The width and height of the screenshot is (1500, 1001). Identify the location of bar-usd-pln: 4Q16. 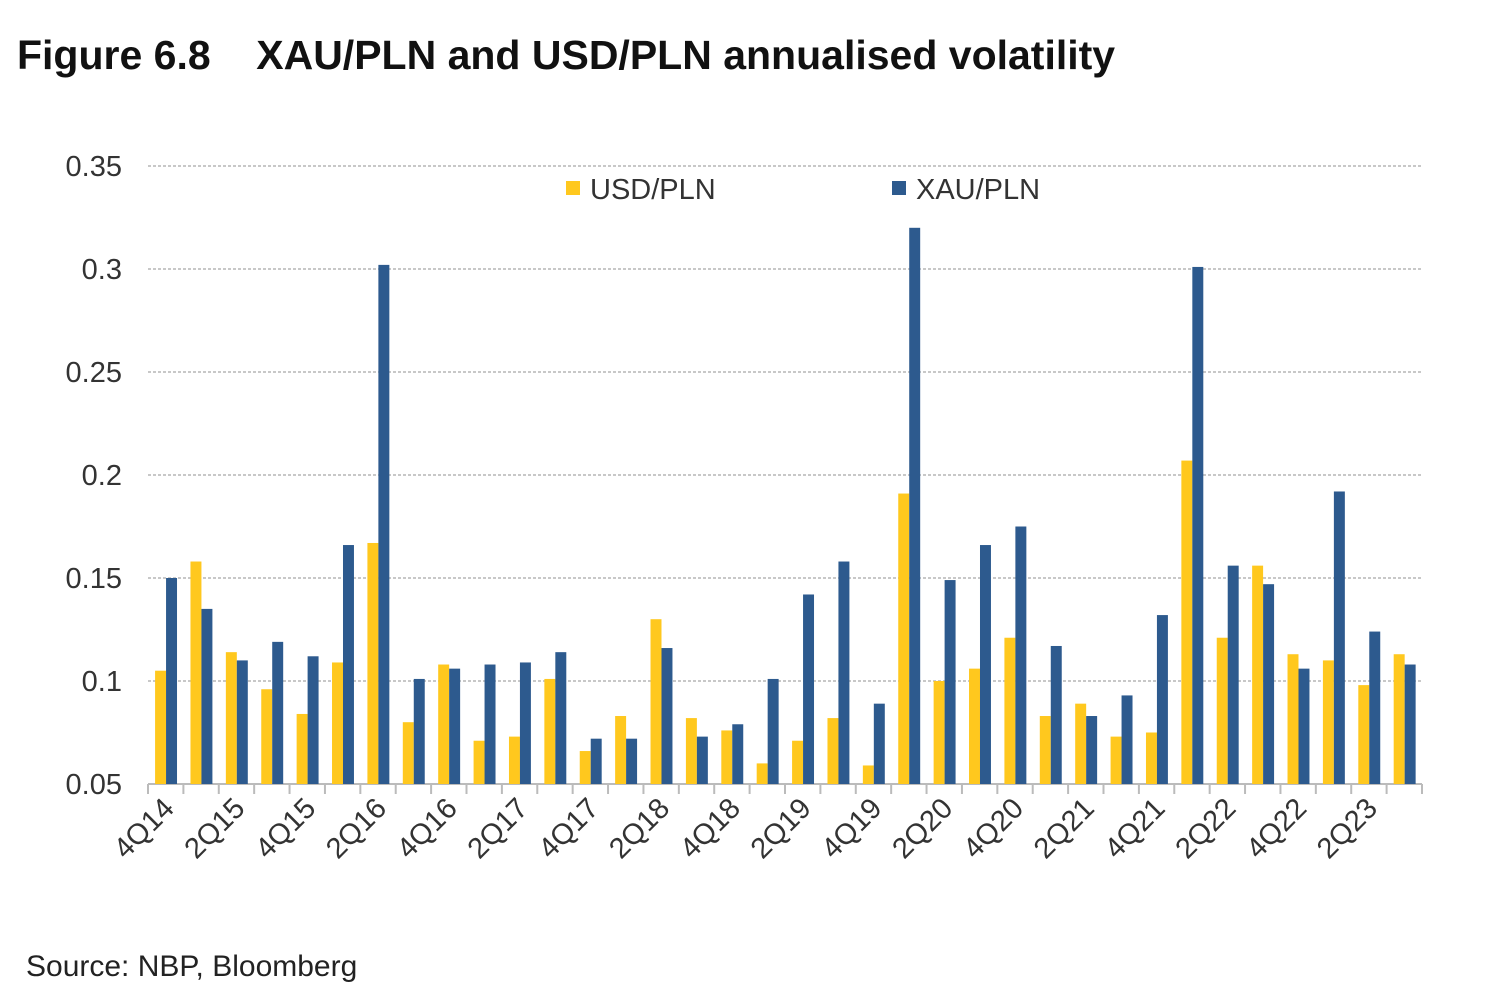
(444, 724).